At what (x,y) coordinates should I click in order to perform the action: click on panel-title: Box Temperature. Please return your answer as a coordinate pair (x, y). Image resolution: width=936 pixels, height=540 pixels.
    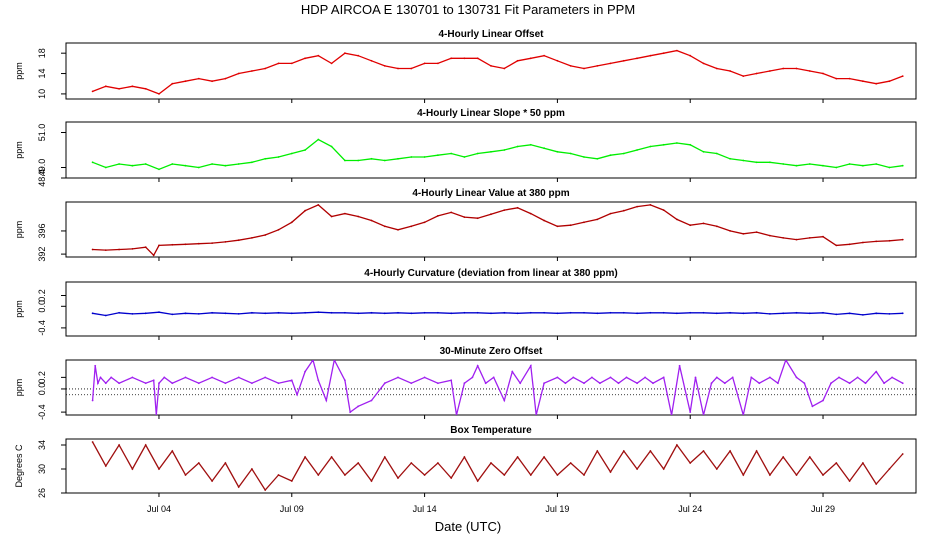
    Looking at the image, I should click on (491, 430).